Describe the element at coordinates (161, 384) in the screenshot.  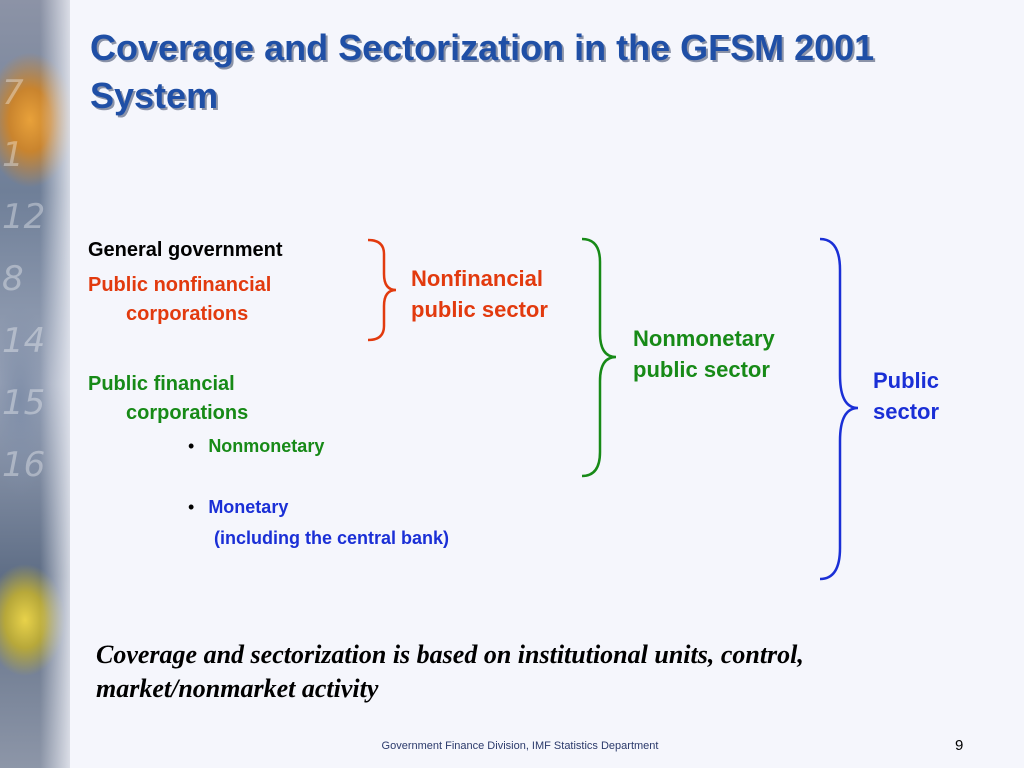
I see `pfc-line1: Public financial` at that location.